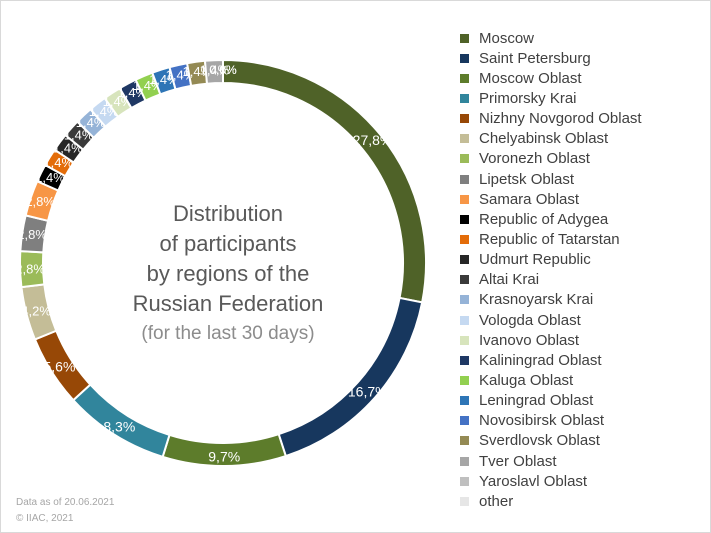 The height and width of the screenshot is (533, 711). I want to click on data-label-samara-oblast: 2,8%, so click(40, 201).